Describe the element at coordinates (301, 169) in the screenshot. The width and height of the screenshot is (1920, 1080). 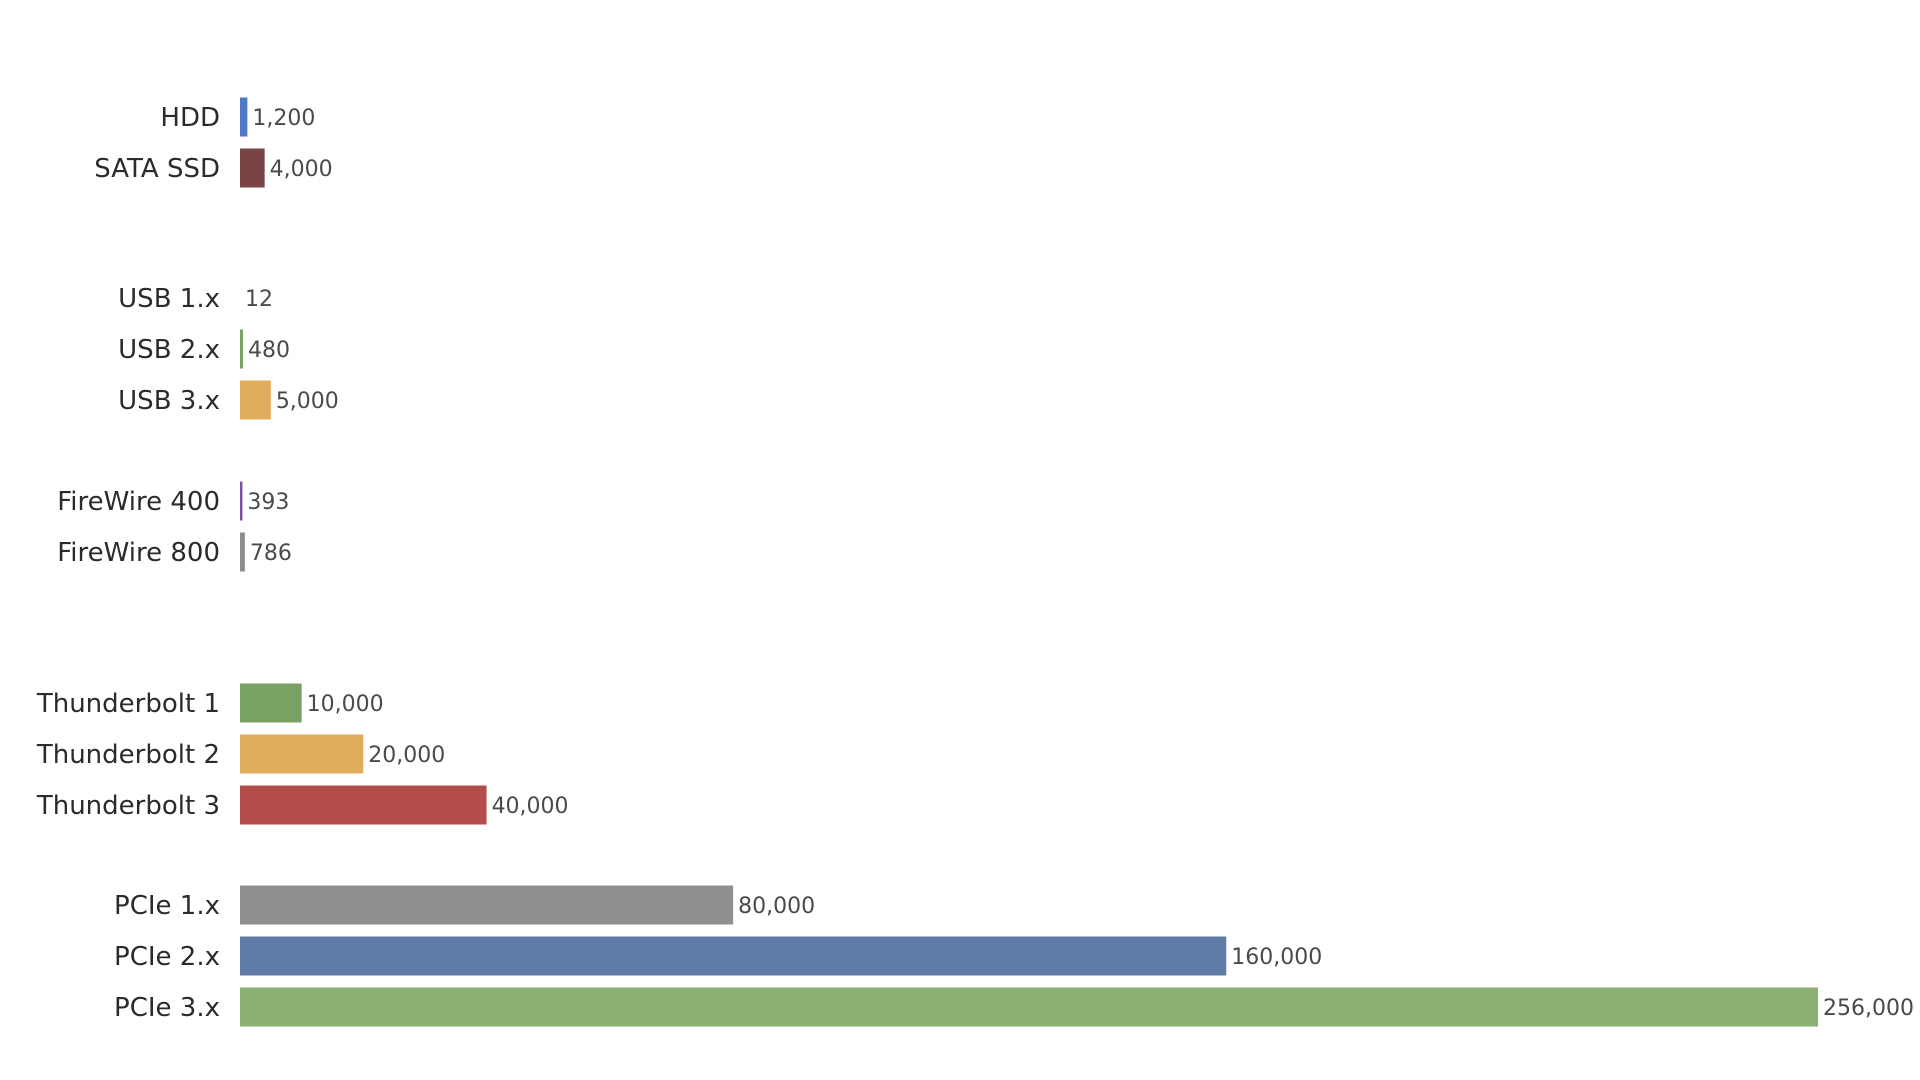
I see `value-label-sata-ssd: 4,000` at that location.